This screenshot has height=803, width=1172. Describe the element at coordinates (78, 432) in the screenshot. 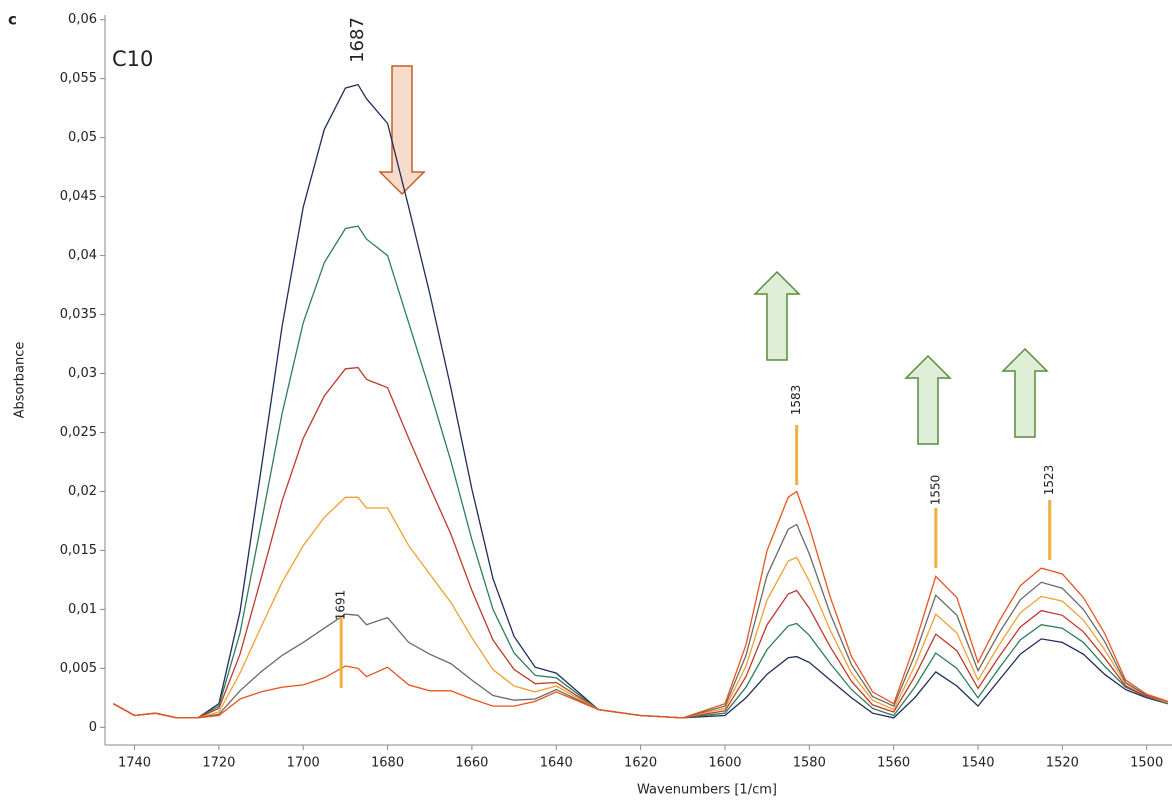

I see `y-tick-label: 0,025` at that location.